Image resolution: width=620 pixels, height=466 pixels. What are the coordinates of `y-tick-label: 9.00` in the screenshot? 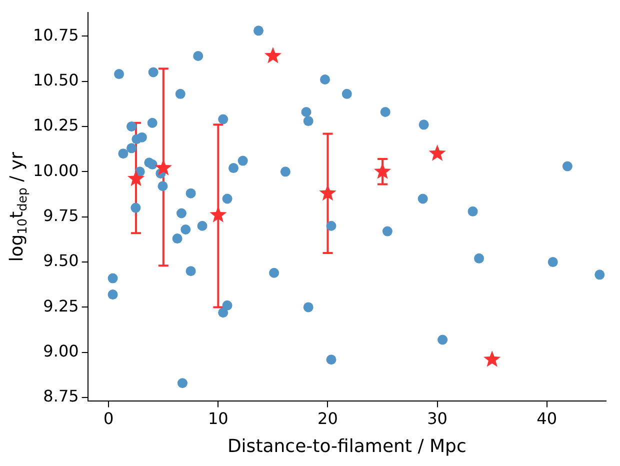 It's located at (61, 351).